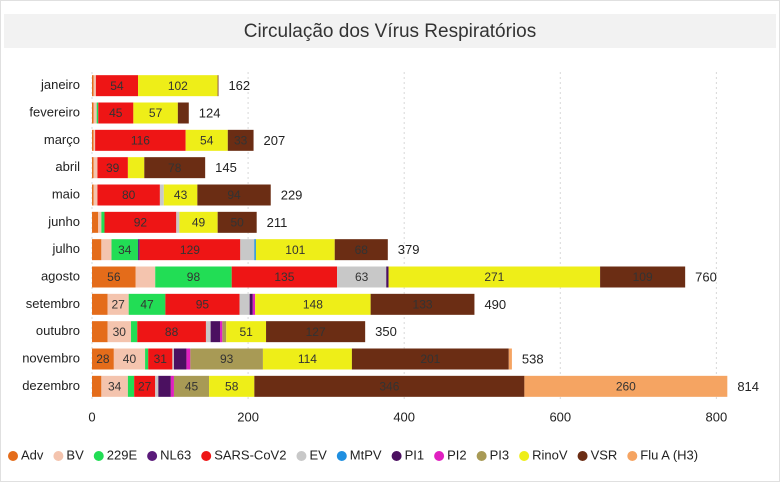 The image size is (780, 482). What do you see at coordinates (604, 454) in the screenshot?
I see `legend-label: VSR` at bounding box center [604, 454].